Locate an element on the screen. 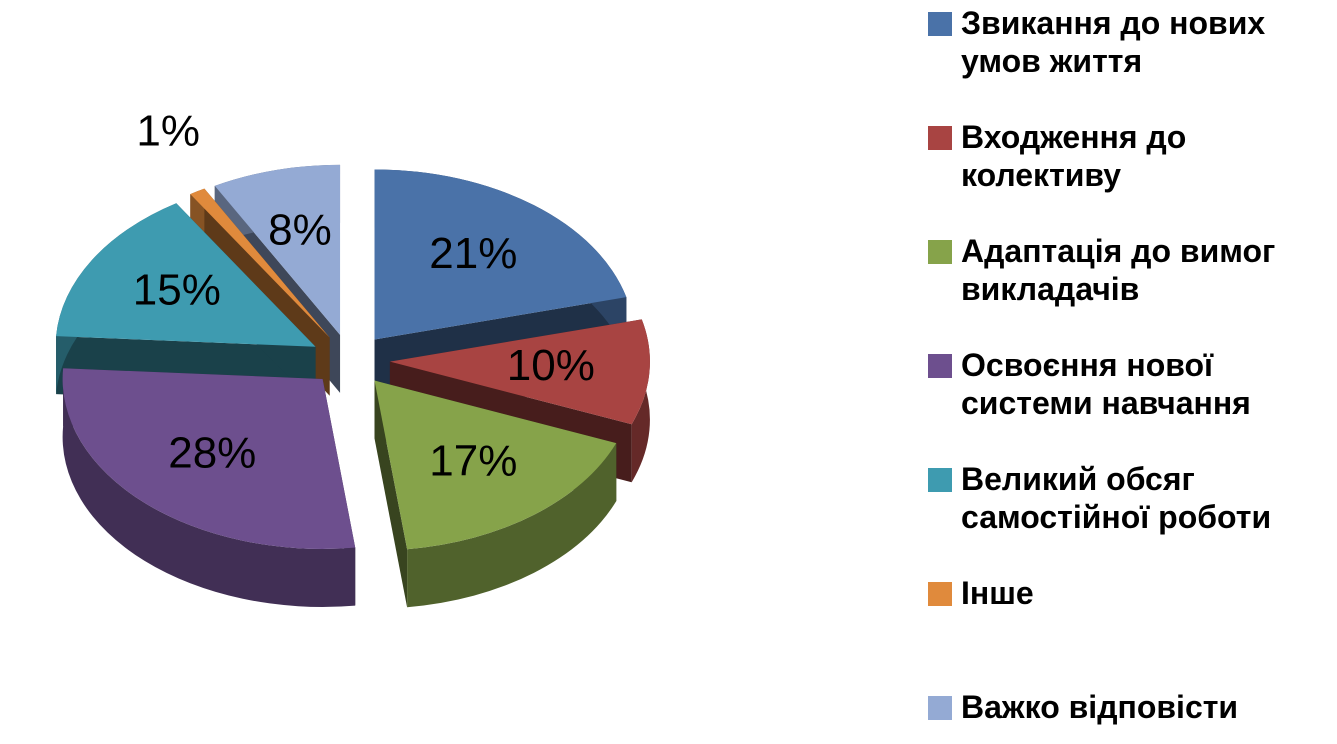  data-label: 21% is located at coordinates (473, 253).